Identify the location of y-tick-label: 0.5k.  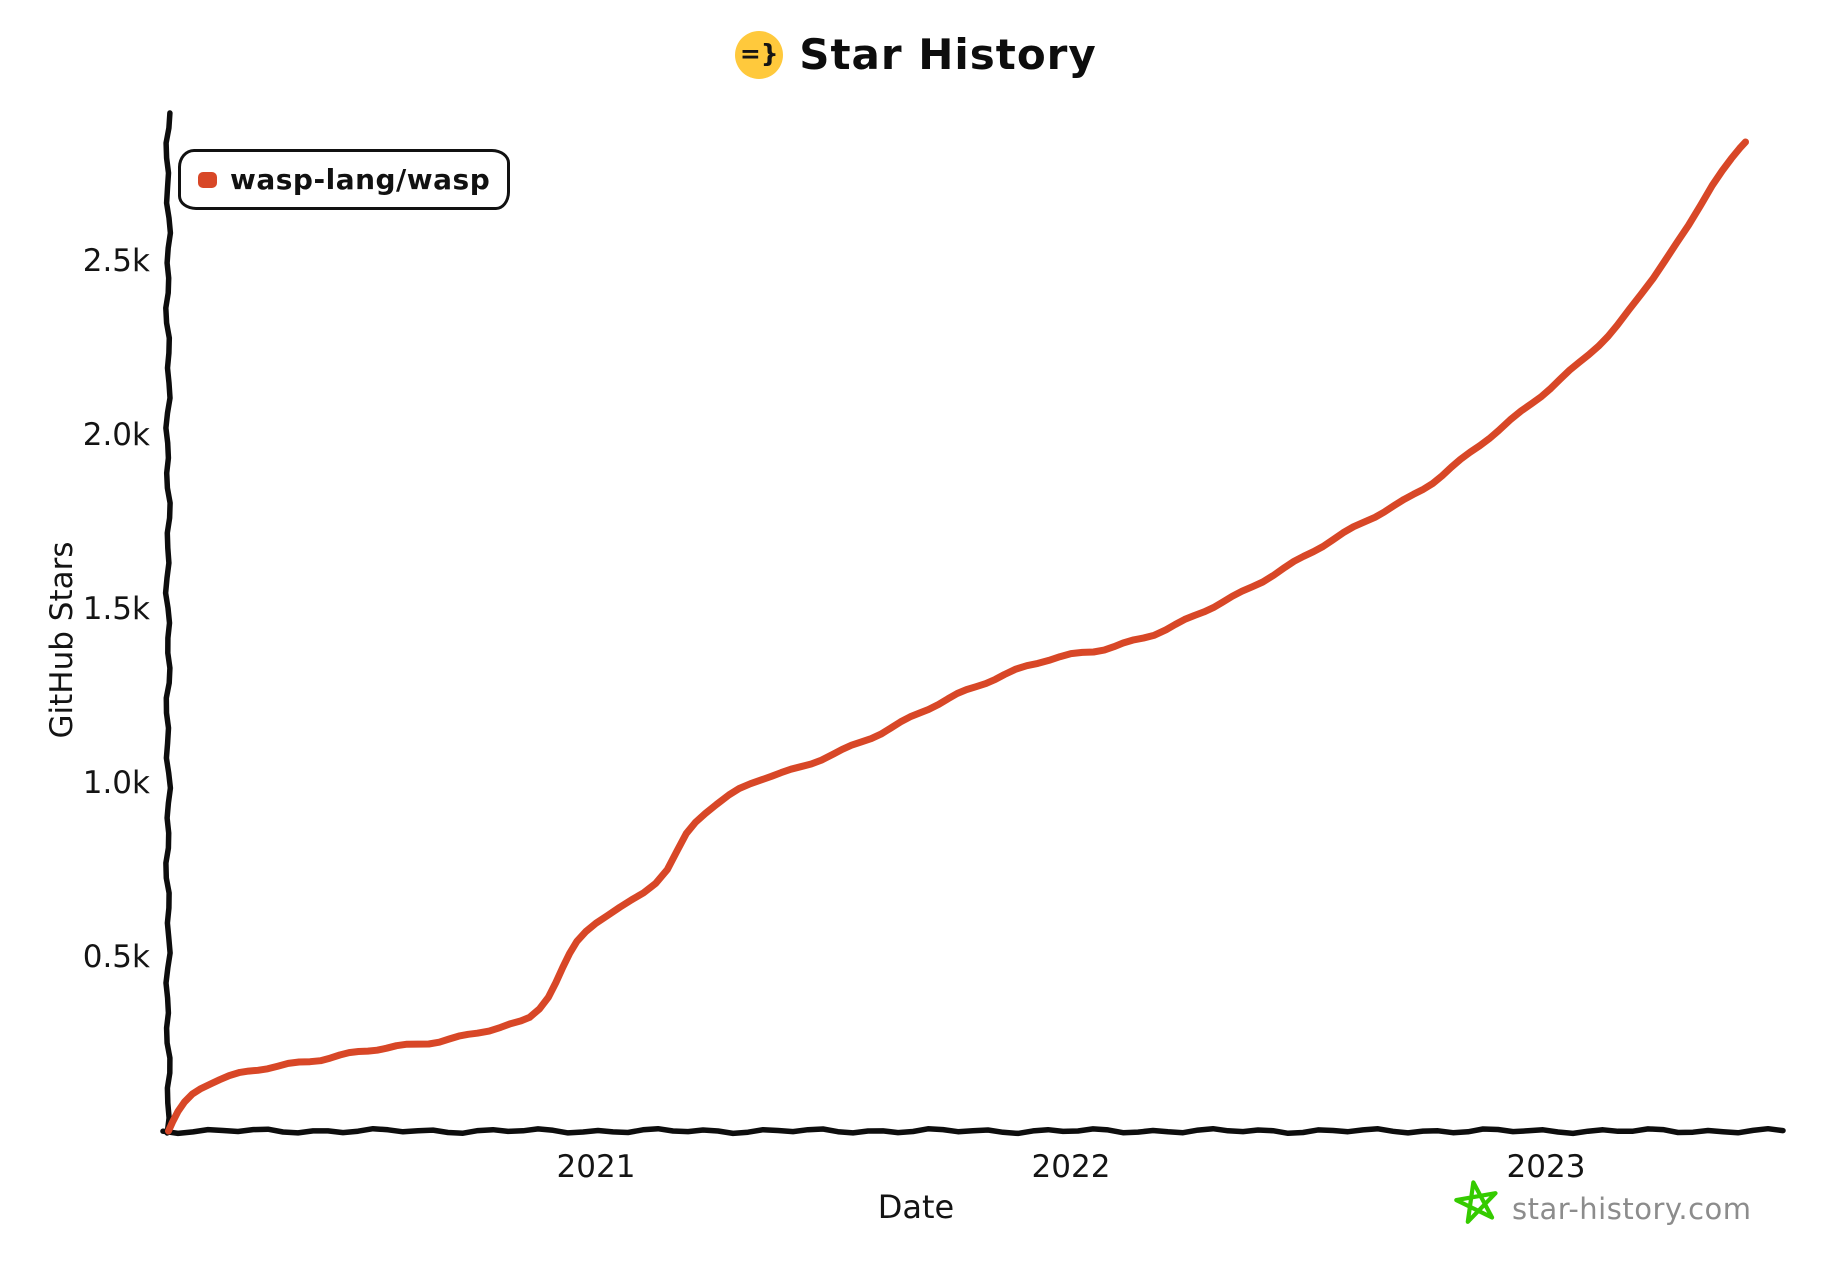
(116, 957).